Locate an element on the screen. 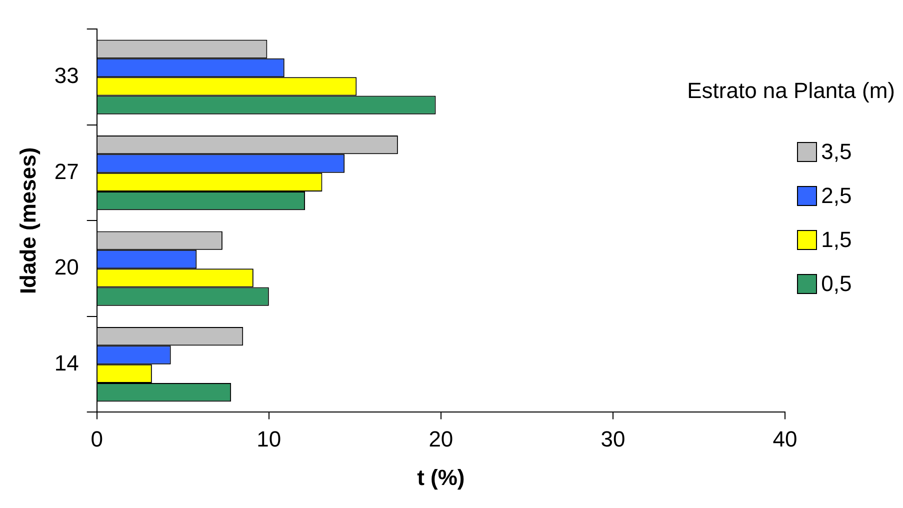  y-tick-label: 20 is located at coordinates (66, 267).